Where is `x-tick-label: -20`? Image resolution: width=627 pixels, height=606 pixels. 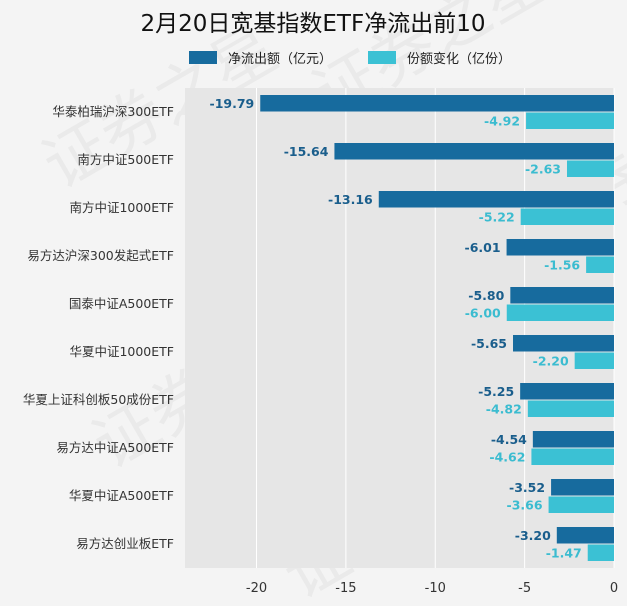 x-tick-label: -20 is located at coordinates (256, 588).